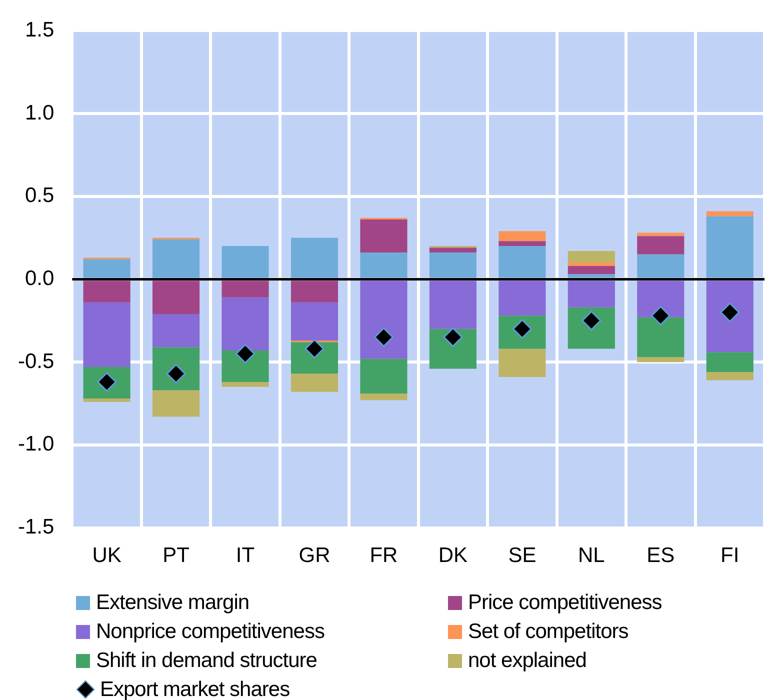  Describe the element at coordinates (176, 556) in the screenshot. I see `x-tick-label: PT` at that location.